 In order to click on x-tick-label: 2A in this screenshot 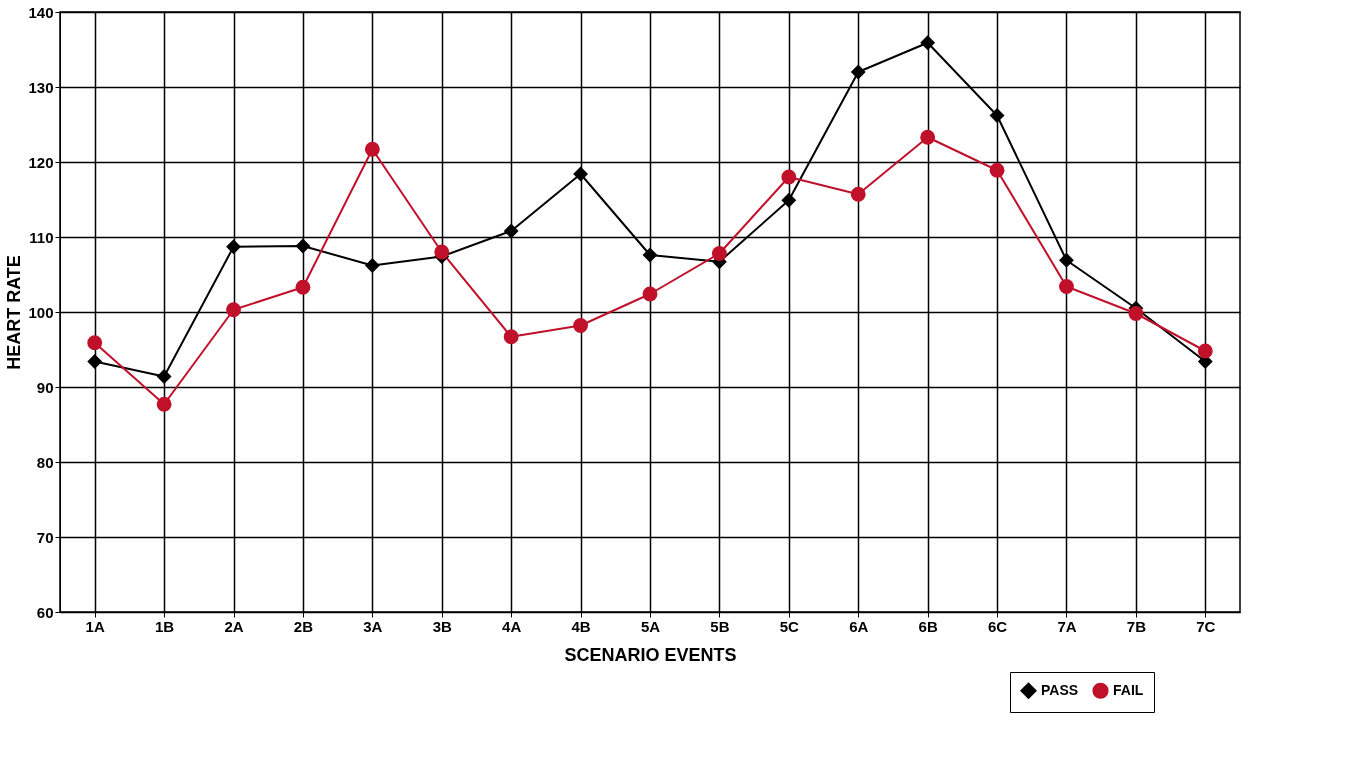, I will do `click(234, 626)`.